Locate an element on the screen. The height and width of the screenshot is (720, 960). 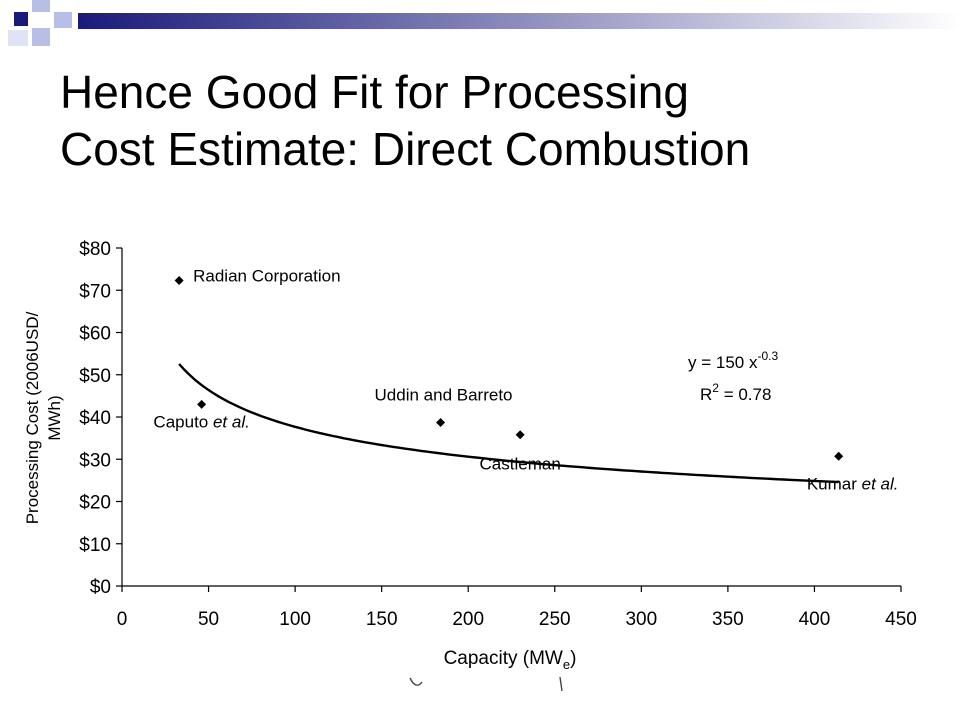
x-tick-label: 350 is located at coordinates (728, 619).